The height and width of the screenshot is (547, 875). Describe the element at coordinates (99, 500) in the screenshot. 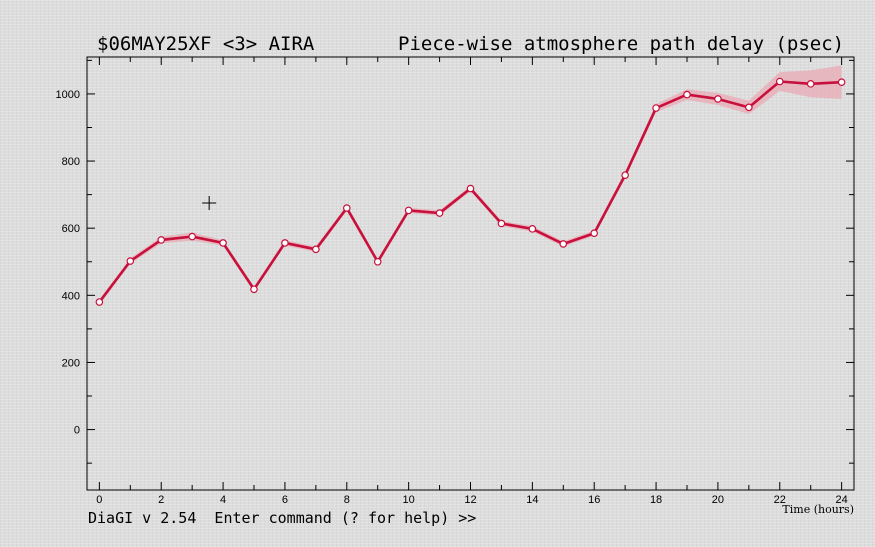

I see `x-tick-label: 0` at that location.